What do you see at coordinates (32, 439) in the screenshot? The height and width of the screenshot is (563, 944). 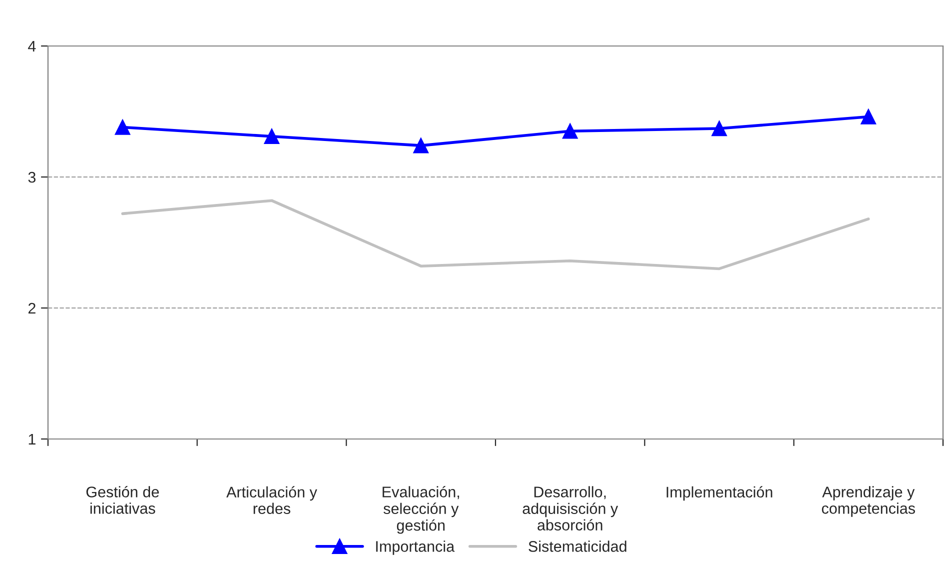 I see `y-tick-label: 1` at bounding box center [32, 439].